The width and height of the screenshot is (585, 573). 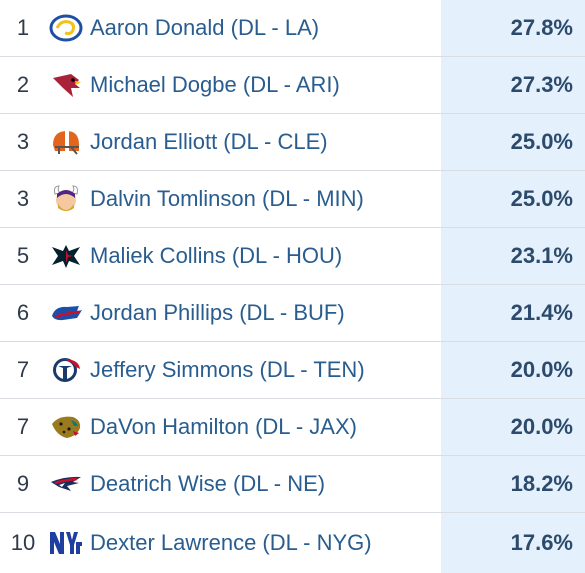 What do you see at coordinates (231, 542) in the screenshot?
I see `player-link: Dexter Lawrence (DL - NYG)` at bounding box center [231, 542].